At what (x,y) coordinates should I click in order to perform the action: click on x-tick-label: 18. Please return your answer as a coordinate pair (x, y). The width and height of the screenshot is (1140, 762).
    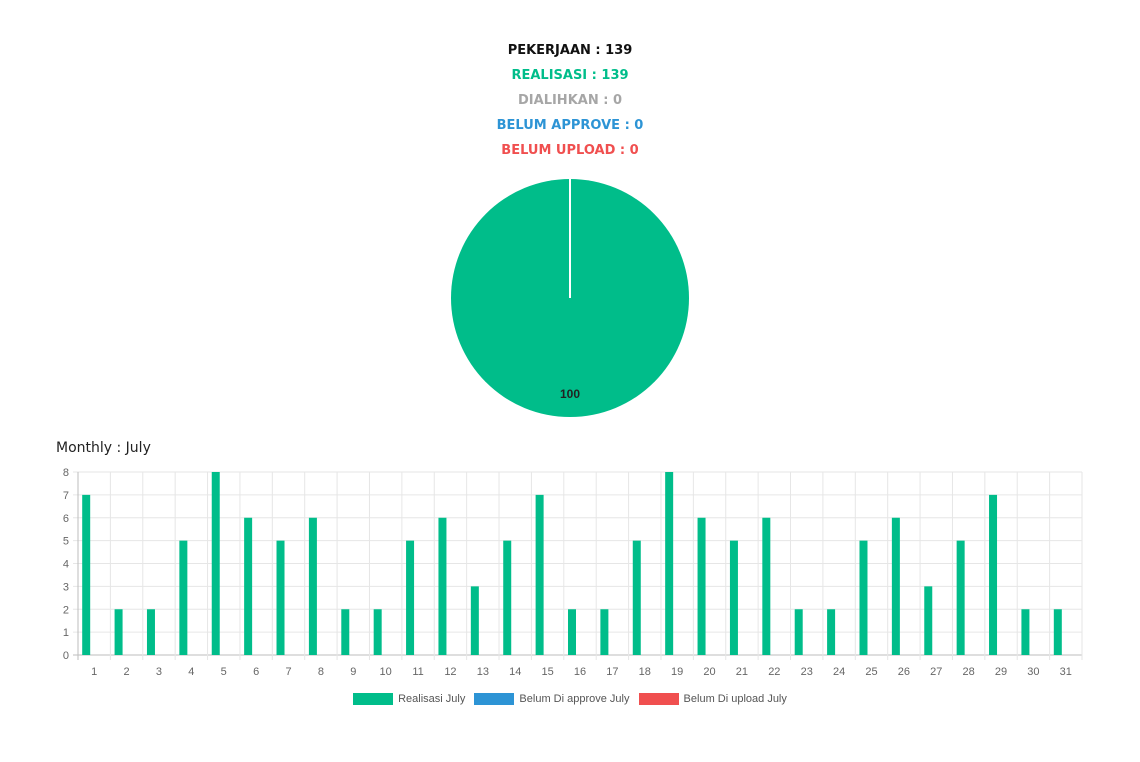
    Looking at the image, I should click on (645, 672).